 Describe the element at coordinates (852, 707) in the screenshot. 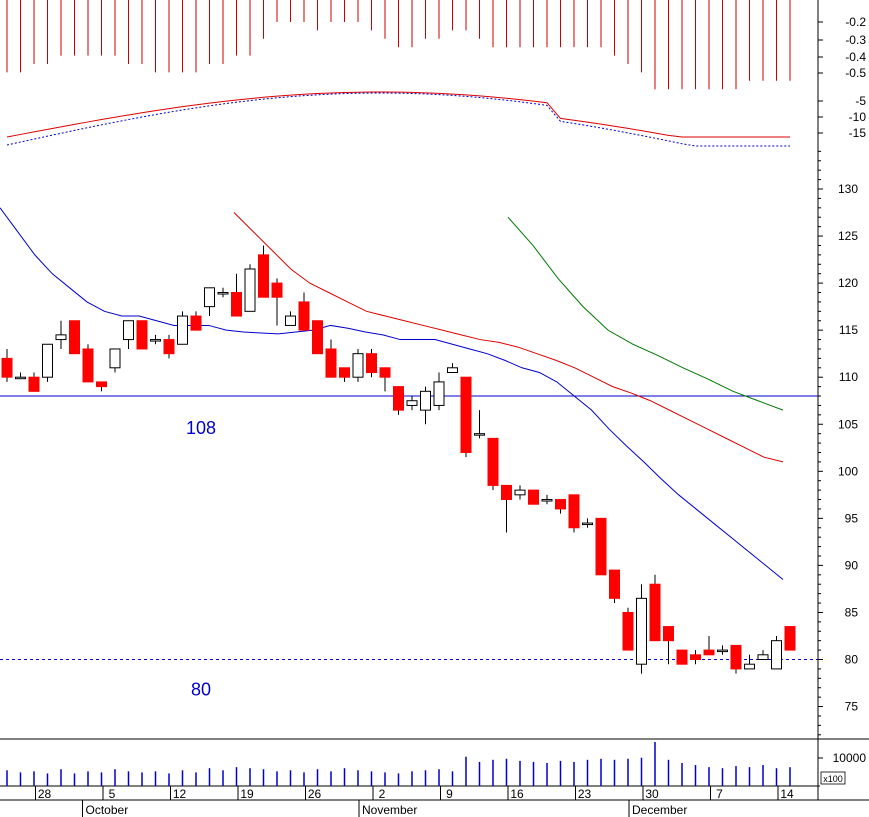

I see `price-tick-label: 75` at that location.